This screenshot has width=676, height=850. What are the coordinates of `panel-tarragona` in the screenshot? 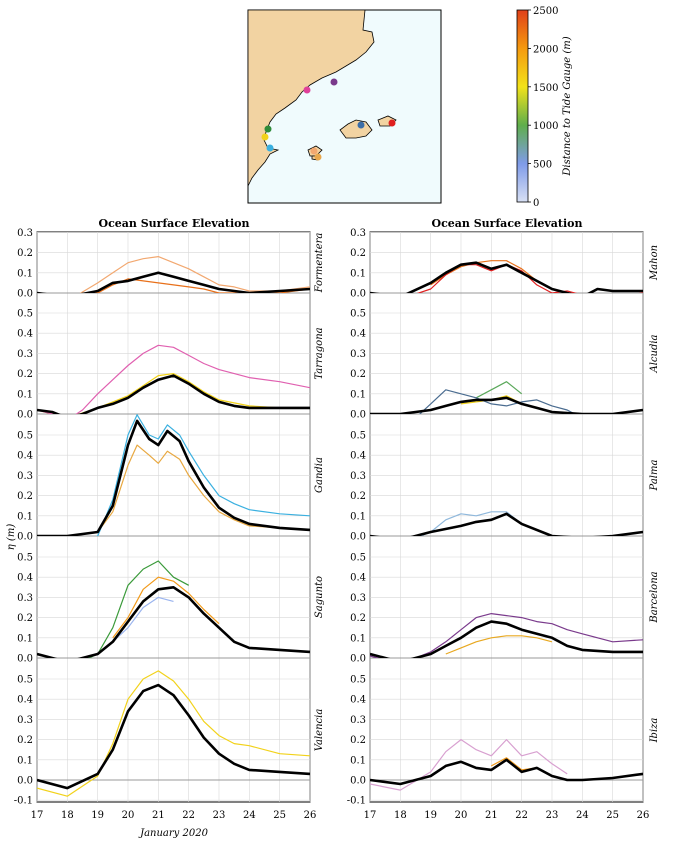 It's located at (173, 379).